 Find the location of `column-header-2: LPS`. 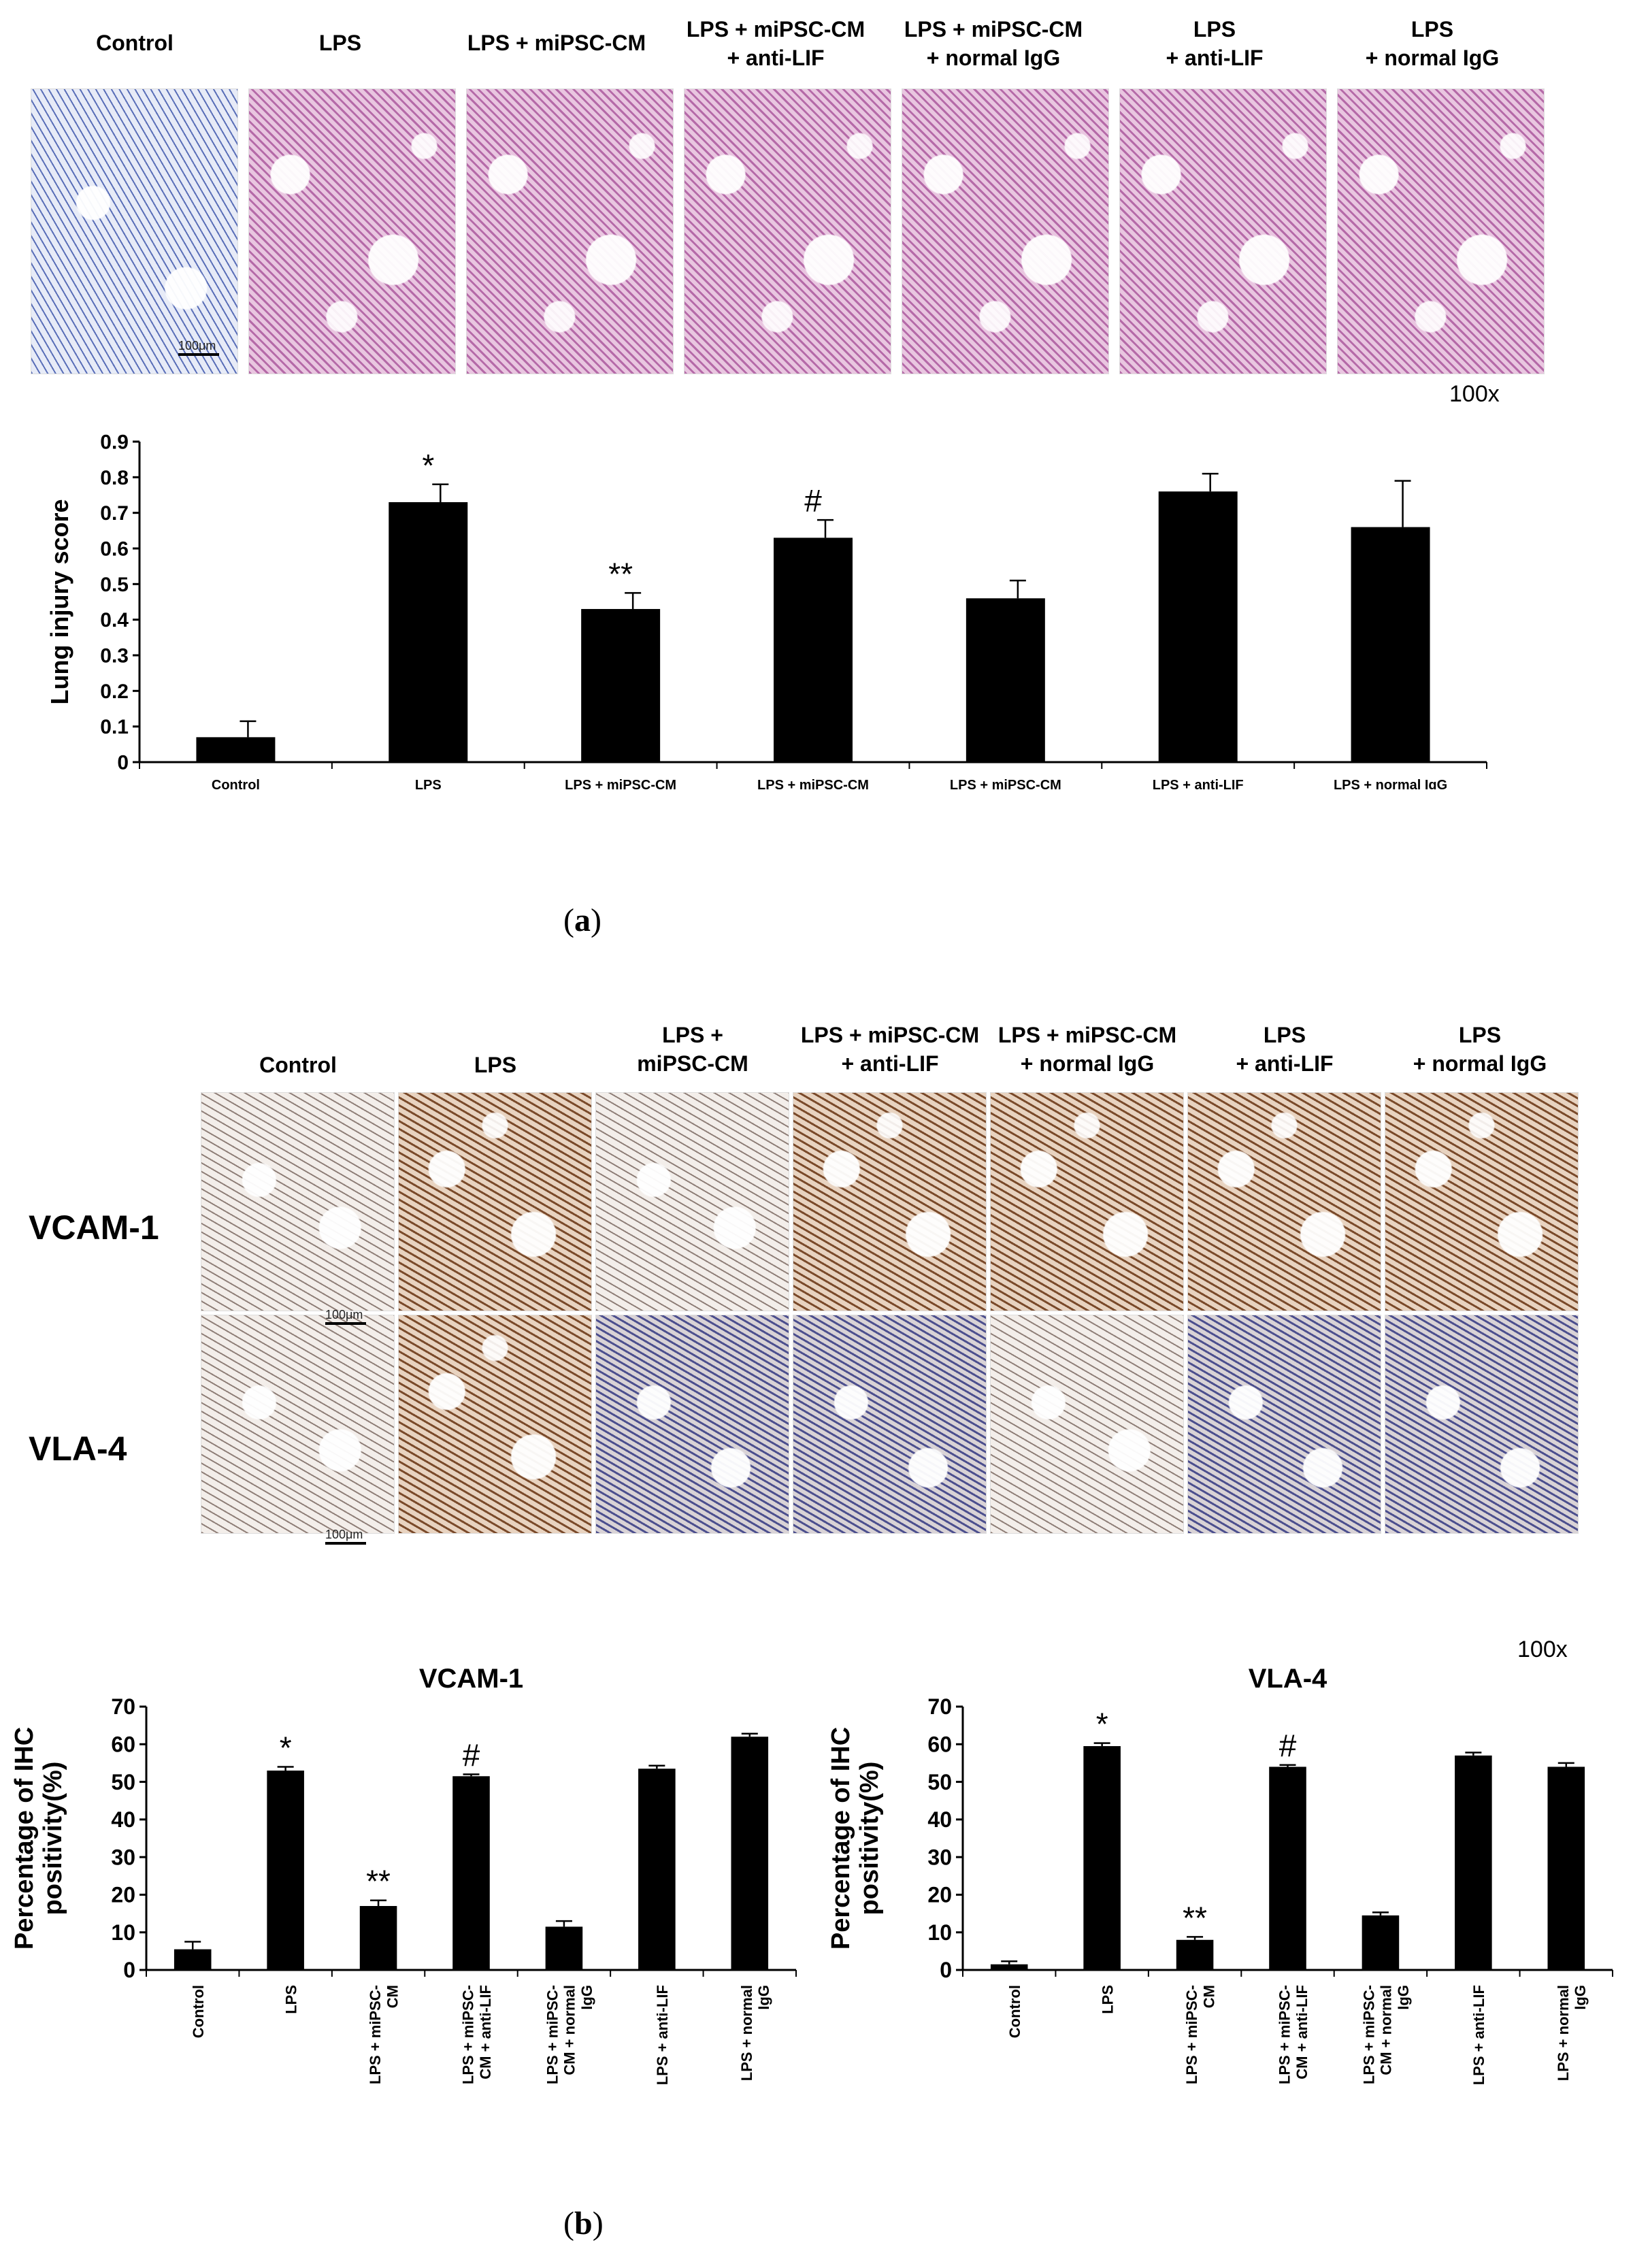

column-header-2: LPS is located at coordinates (340, 43).